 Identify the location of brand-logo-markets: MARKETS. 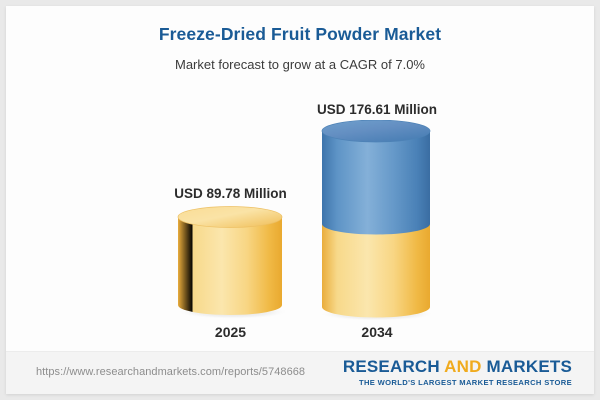
(526, 366).